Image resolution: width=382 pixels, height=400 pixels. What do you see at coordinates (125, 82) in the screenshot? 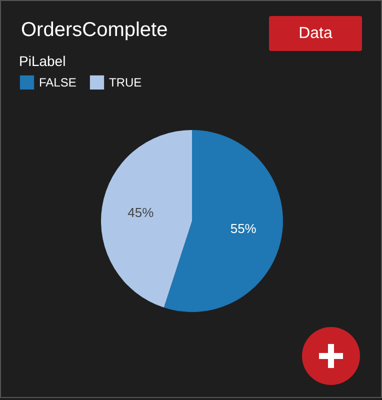
I see `legend-label: TRUE` at bounding box center [125, 82].